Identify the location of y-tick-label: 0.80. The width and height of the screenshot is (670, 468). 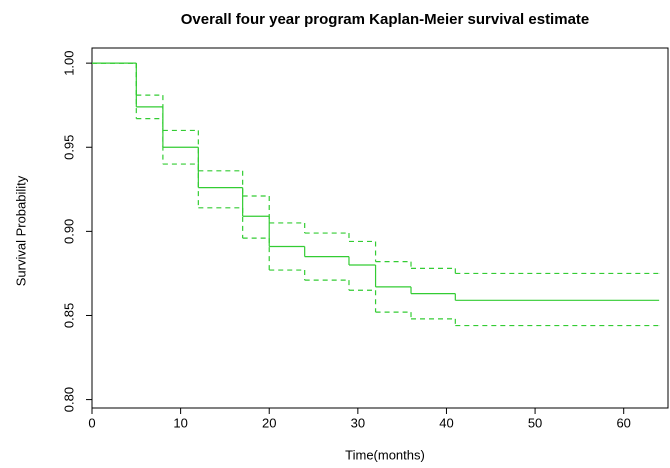
(68, 399).